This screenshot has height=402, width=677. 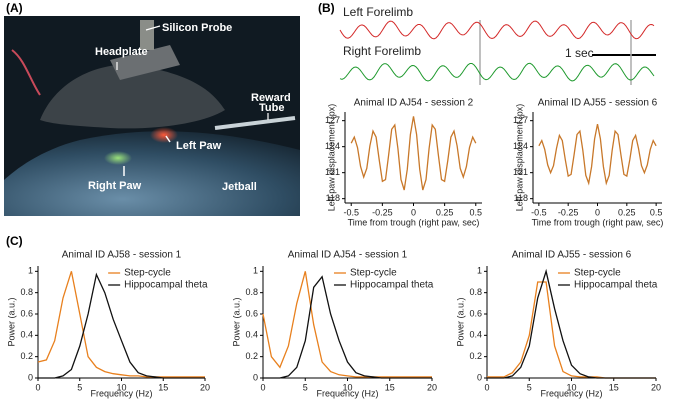 What do you see at coordinates (326, 8) in the screenshot?
I see `panel-label: (B)` at bounding box center [326, 8].